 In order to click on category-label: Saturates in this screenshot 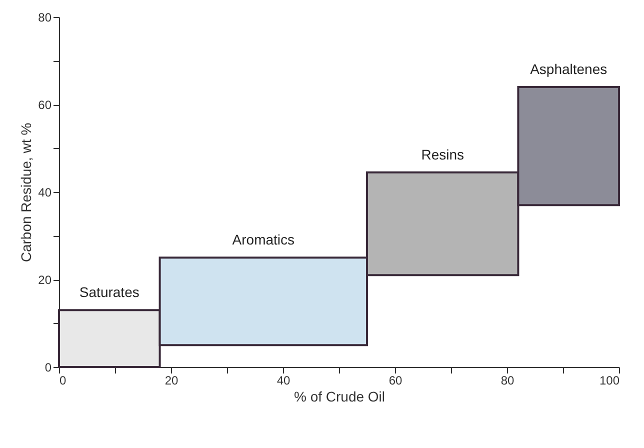, I will do `click(109, 292)`.